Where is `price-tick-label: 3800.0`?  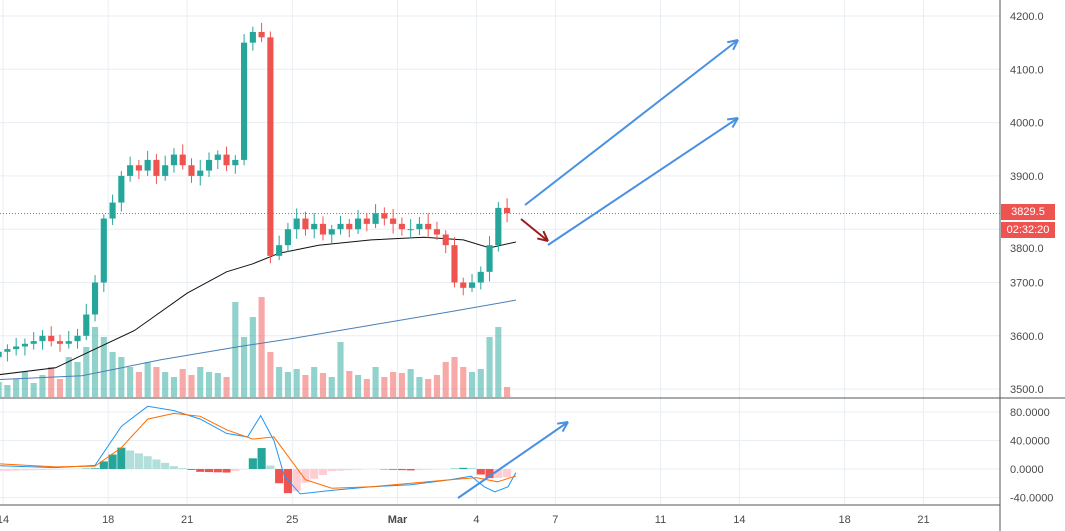
price-tick-label: 3800.0 is located at coordinates (1027, 249).